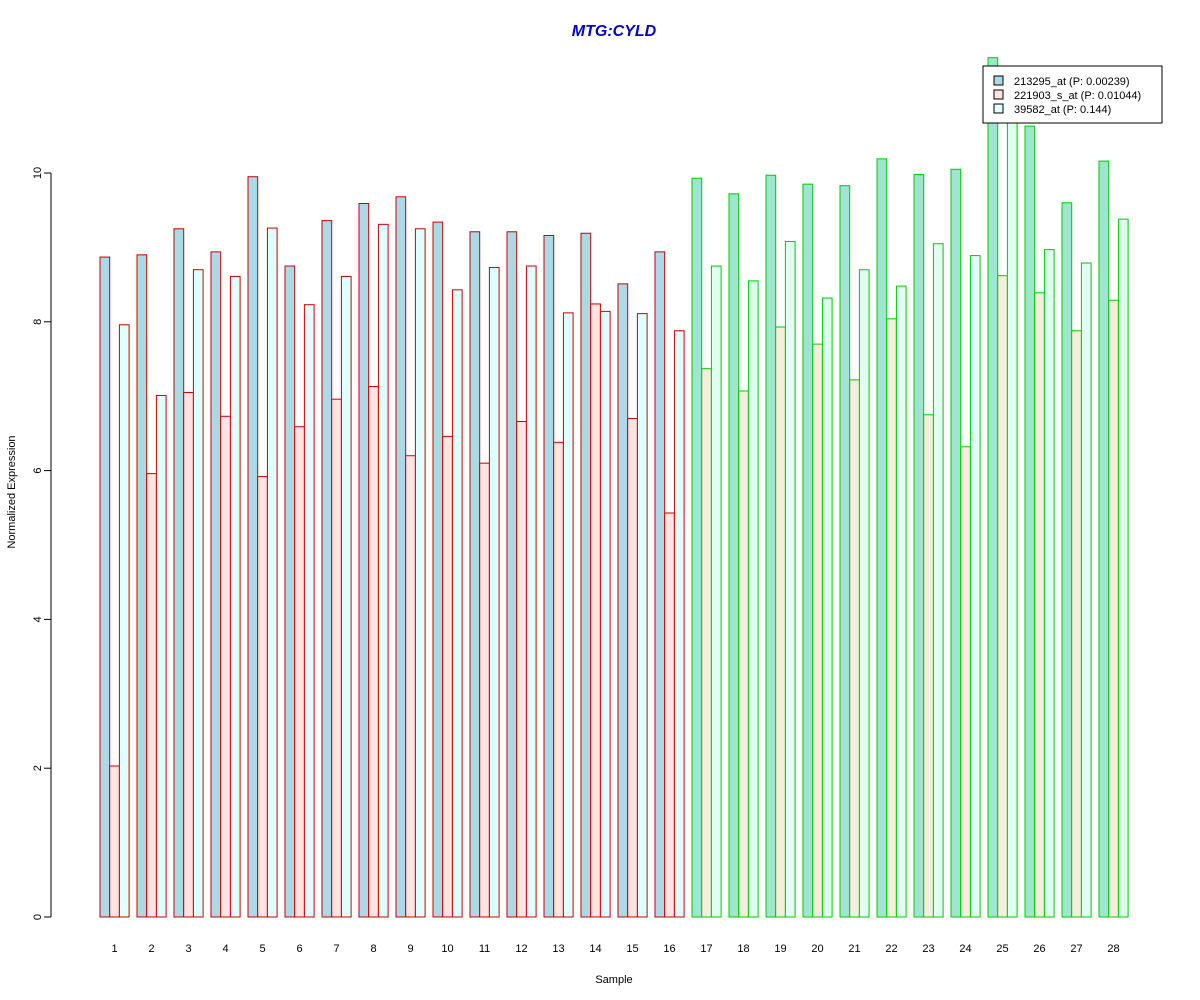 This screenshot has height=1000, width=1200. I want to click on x-tick-label: 11, so click(484, 949).